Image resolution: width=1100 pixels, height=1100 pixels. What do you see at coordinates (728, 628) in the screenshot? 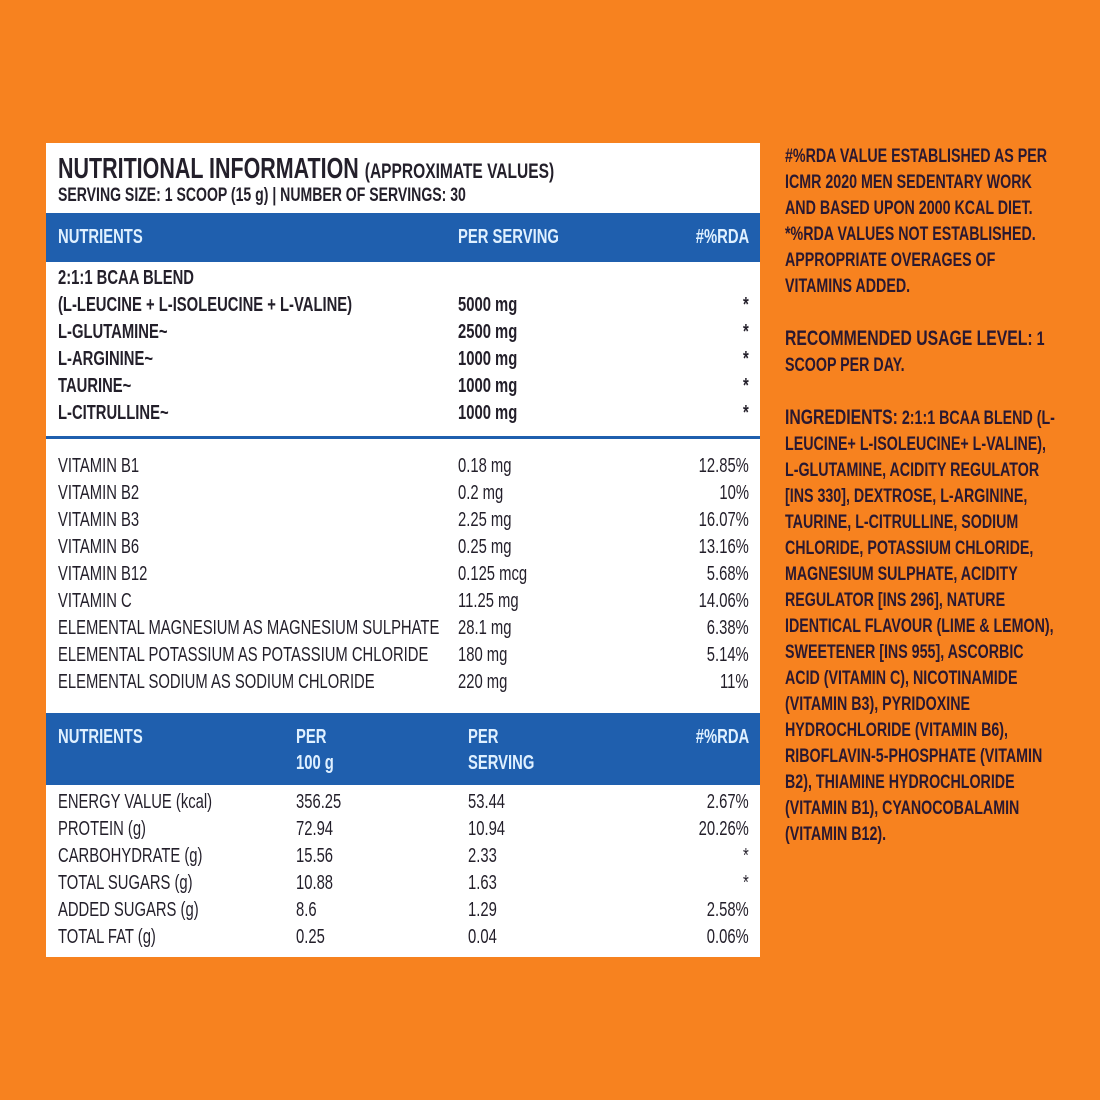
I see `cell-rda: 6.38%` at bounding box center [728, 628].